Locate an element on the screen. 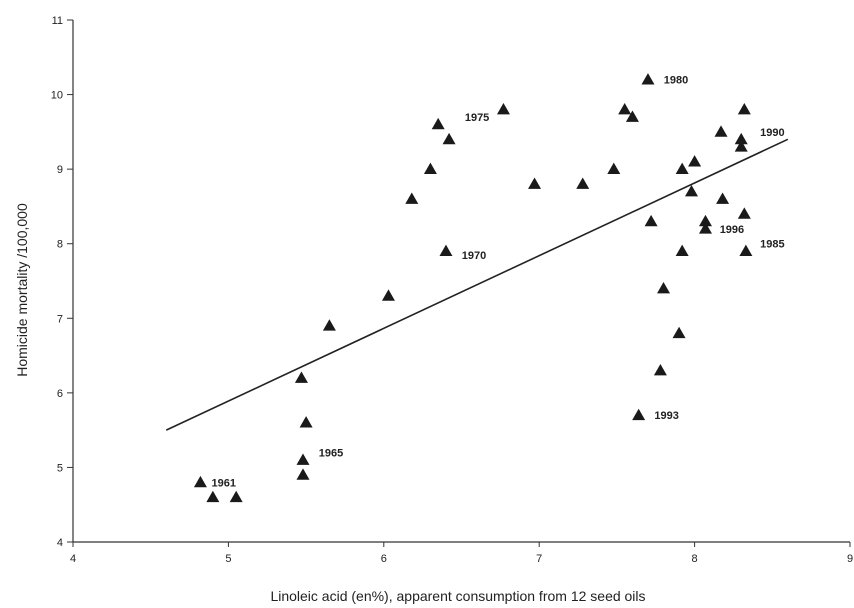 This screenshot has height=608, width=854. y-tick-label: 9 is located at coordinates (60, 170).